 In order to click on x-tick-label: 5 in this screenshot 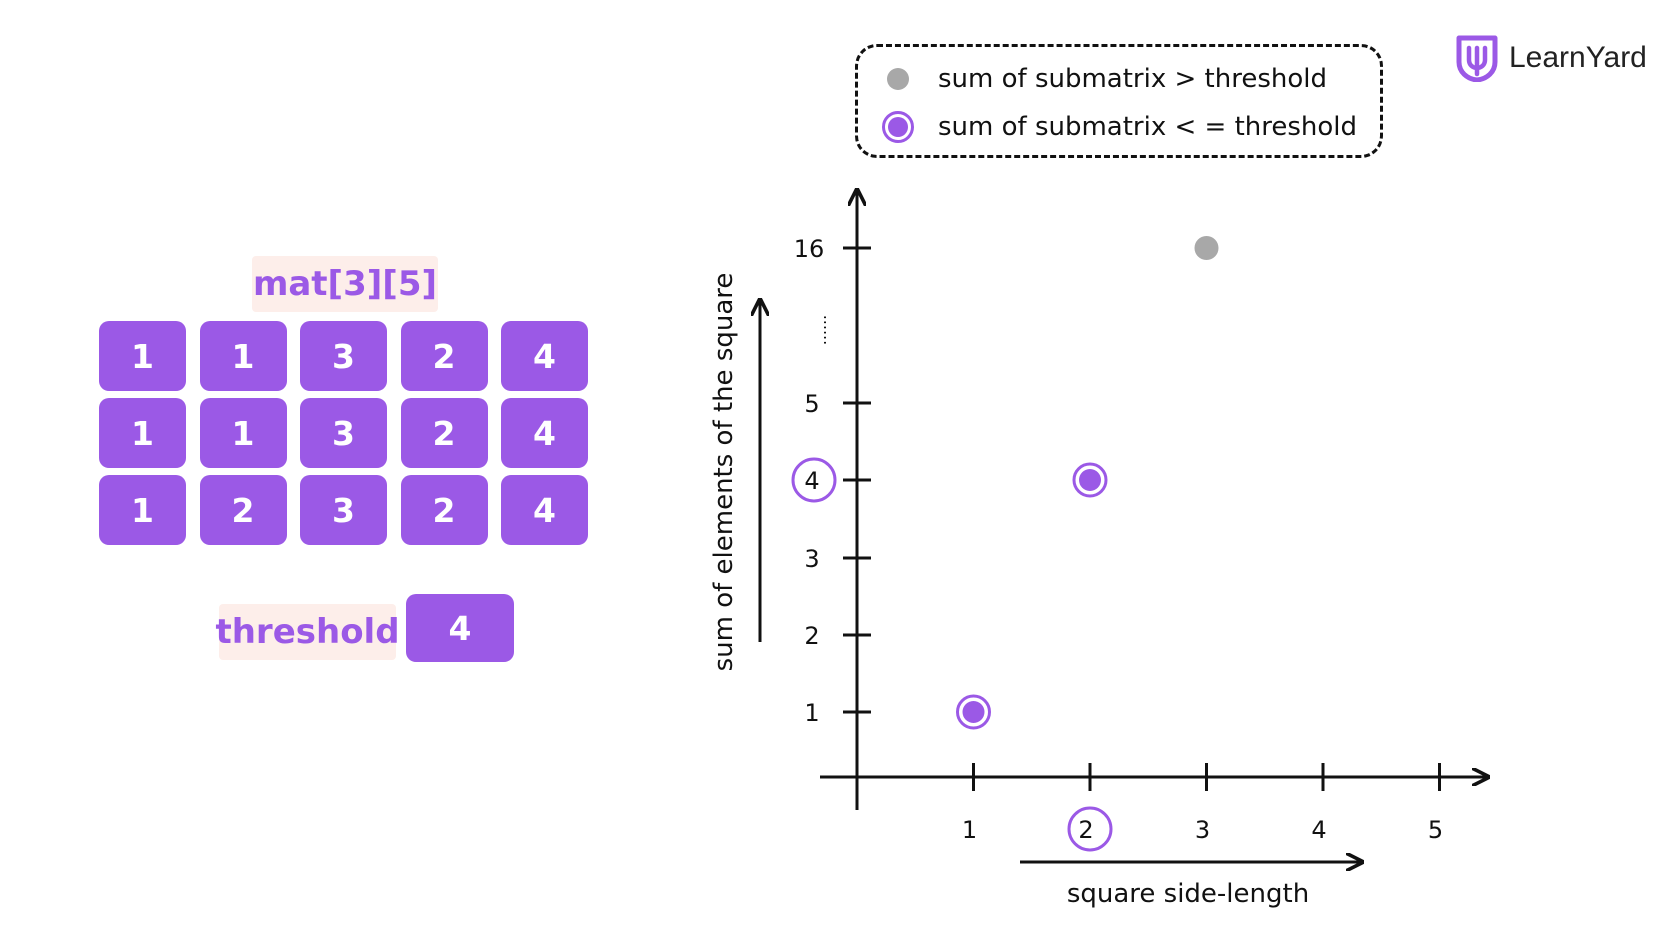, I will do `click(1435, 830)`.